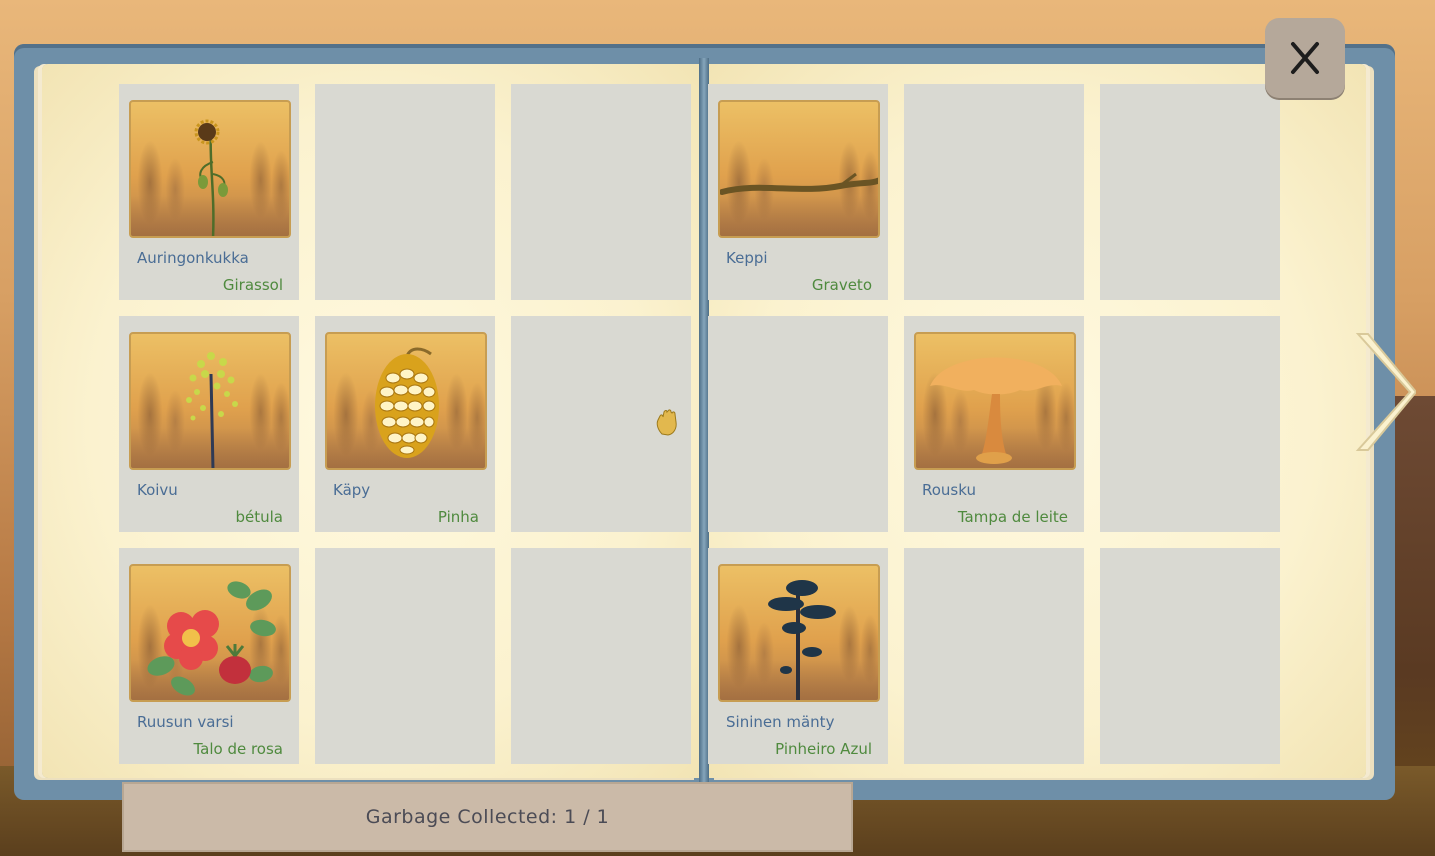  I want to click on mushroom-icon, so click(995, 401).